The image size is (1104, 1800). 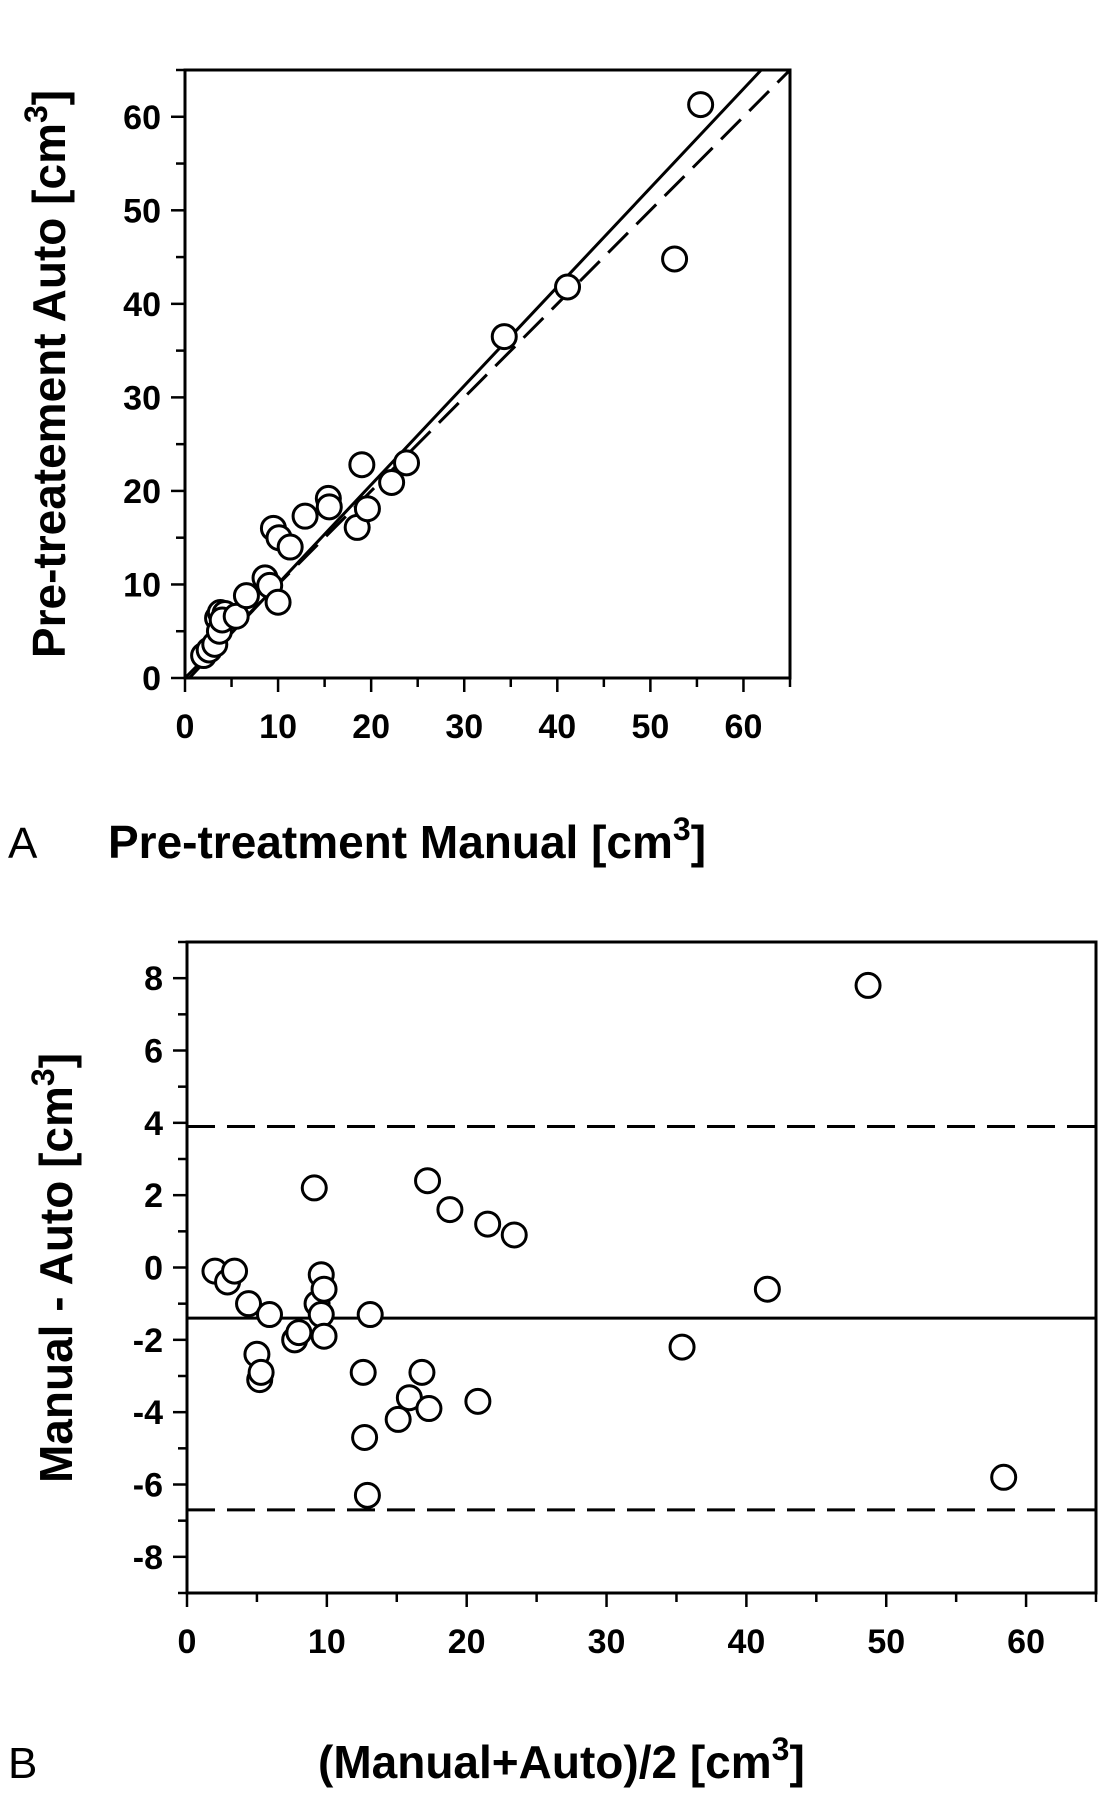 What do you see at coordinates (390, 842) in the screenshot?
I see `x-axis-label-a-text: Pre-treatment Manual [cm` at bounding box center [390, 842].